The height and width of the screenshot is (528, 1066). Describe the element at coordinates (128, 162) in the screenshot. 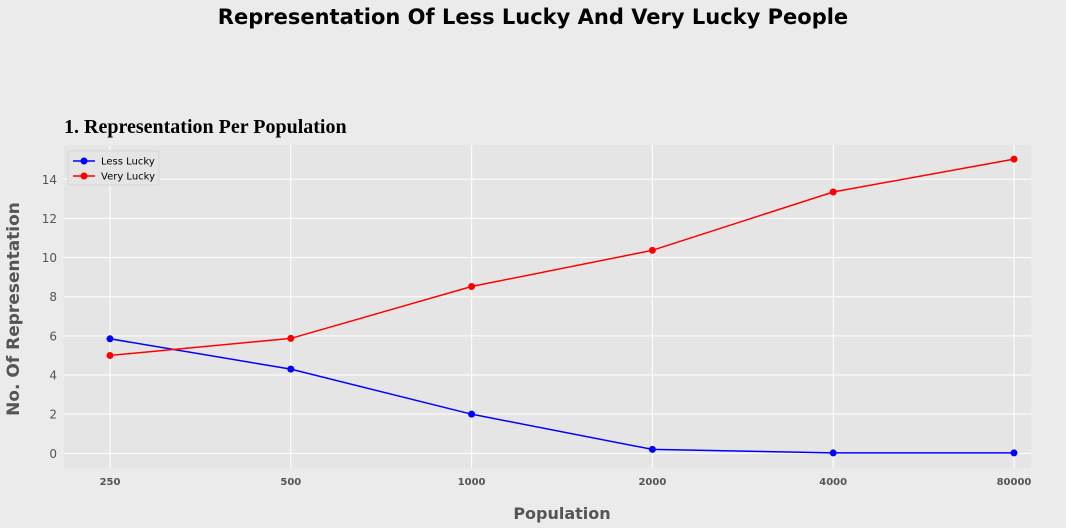

I see `legend-label: Less Lucky` at that location.